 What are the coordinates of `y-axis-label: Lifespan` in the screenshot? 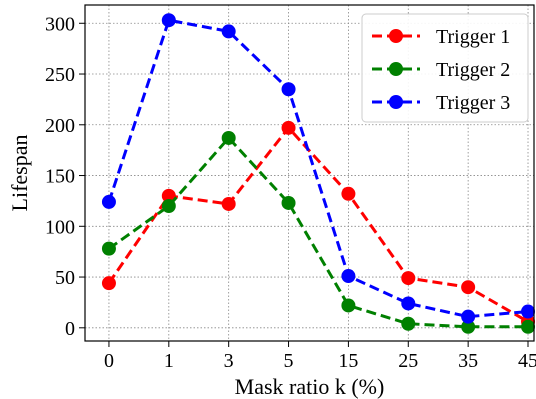 It's located at (19, 173).